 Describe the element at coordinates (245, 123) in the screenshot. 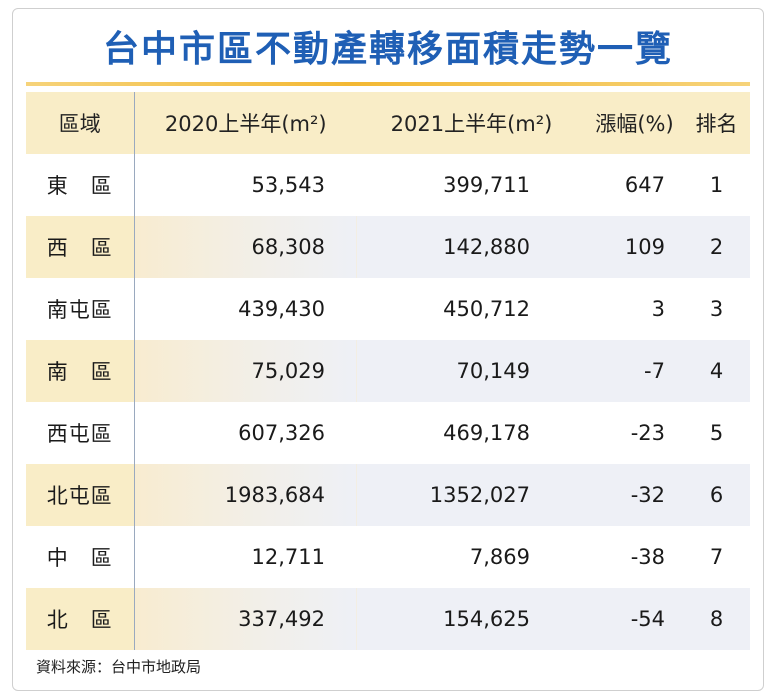

I see `column-header: 2020上半年(m²)` at that location.